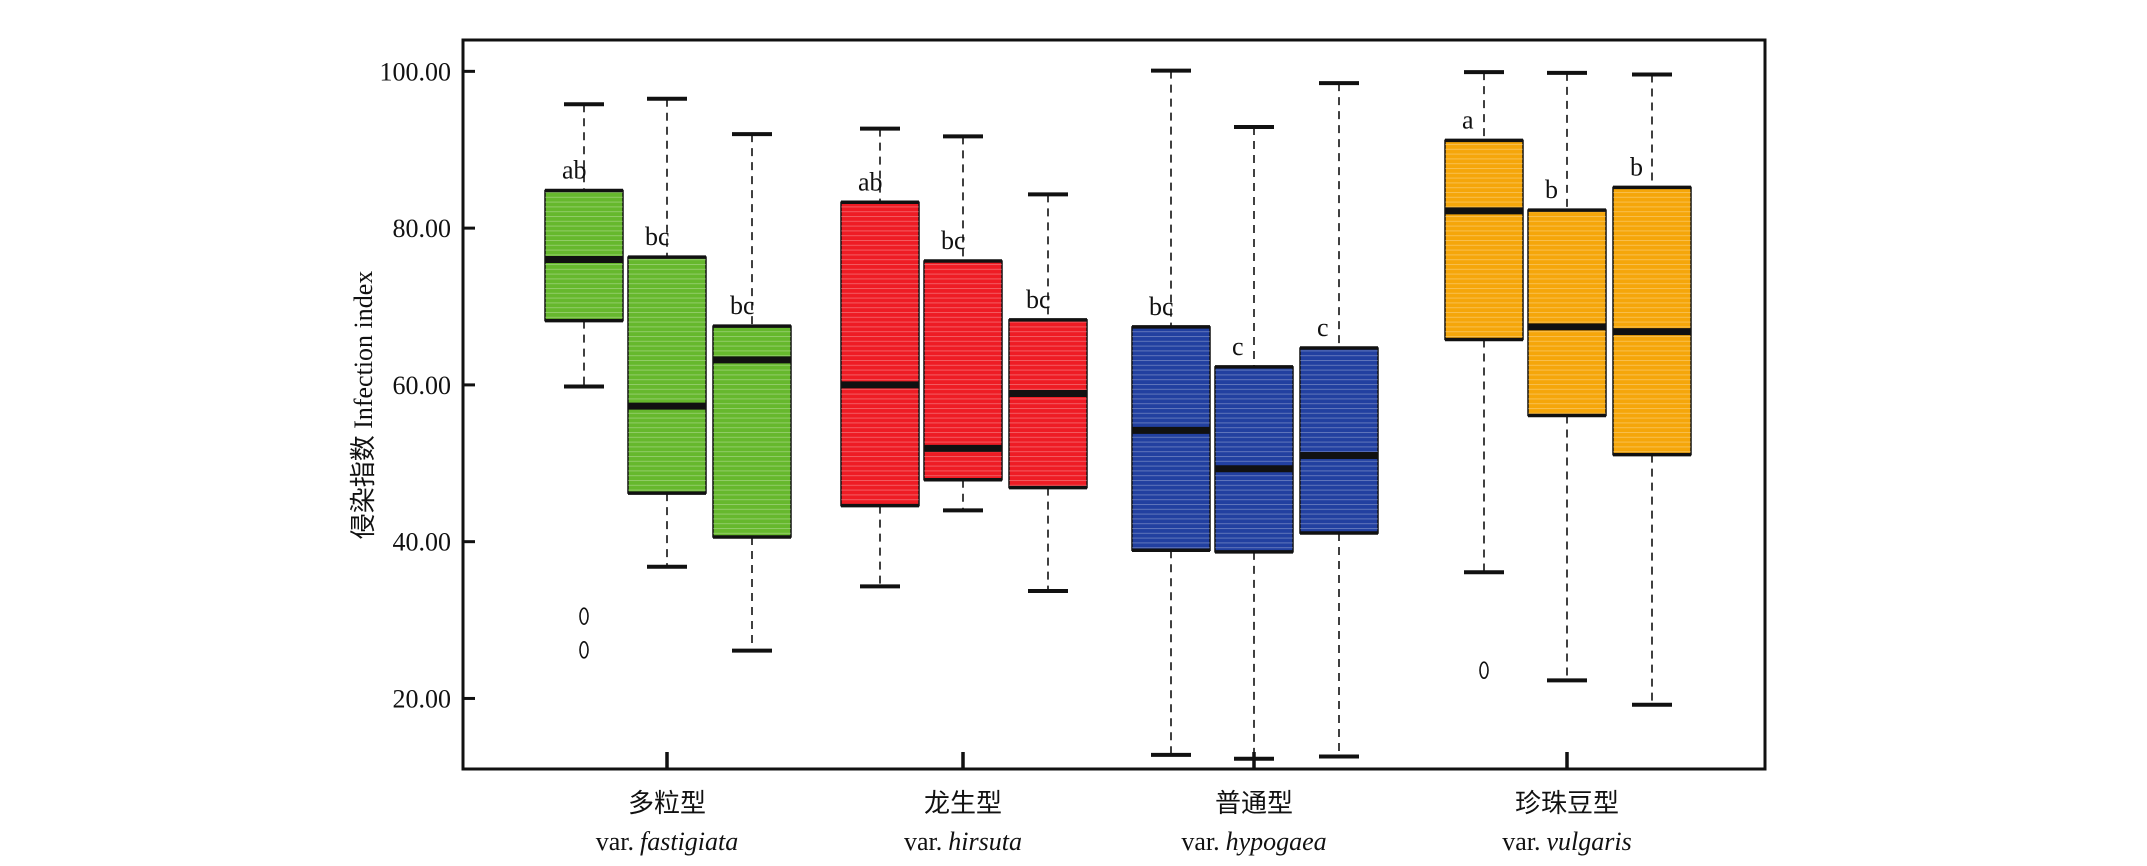 The width and height of the screenshot is (2147, 866). I want to click on box-3-2: c, so click(1254, 443).